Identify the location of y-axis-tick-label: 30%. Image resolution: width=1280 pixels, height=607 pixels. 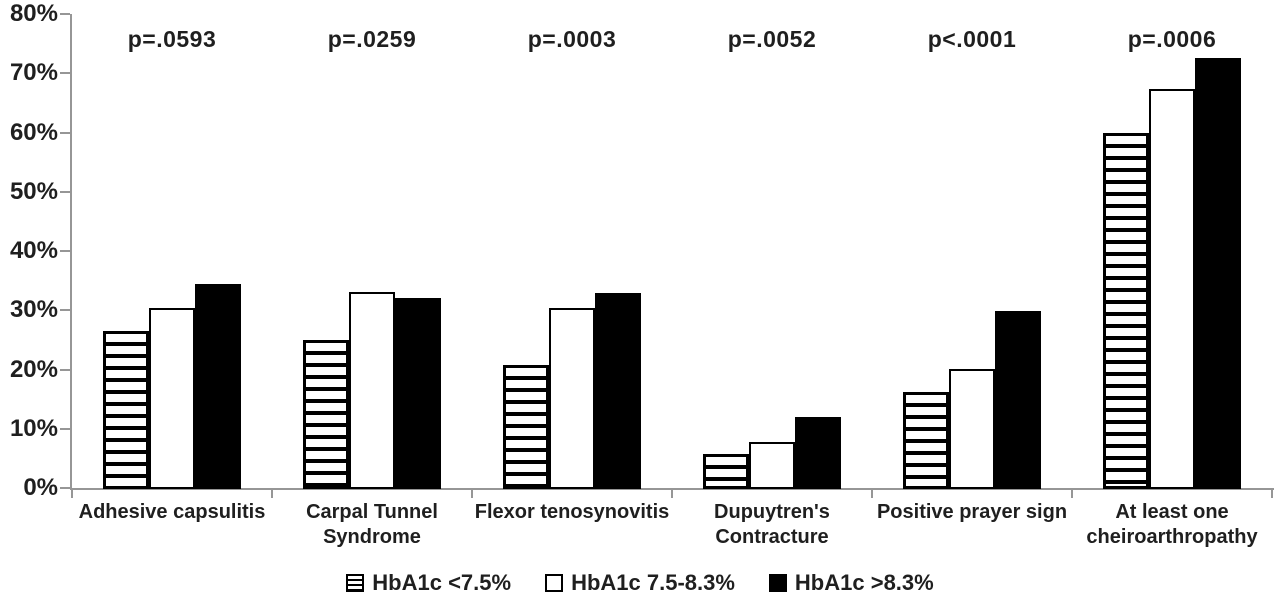
(33, 310).